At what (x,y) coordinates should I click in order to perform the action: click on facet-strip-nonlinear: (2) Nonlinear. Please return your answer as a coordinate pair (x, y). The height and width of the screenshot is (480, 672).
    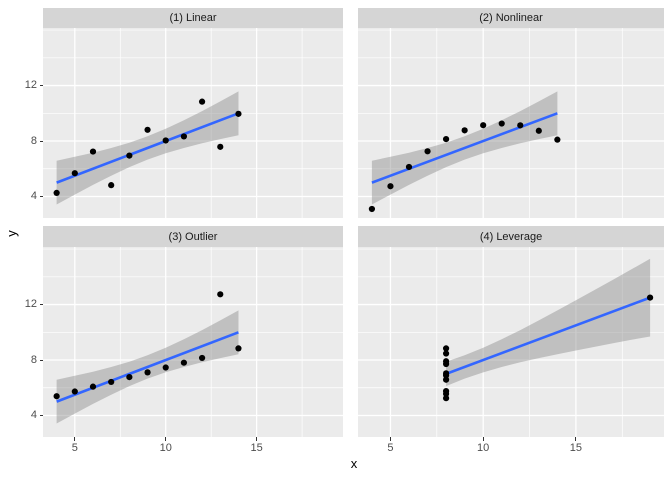
    Looking at the image, I should click on (511, 18).